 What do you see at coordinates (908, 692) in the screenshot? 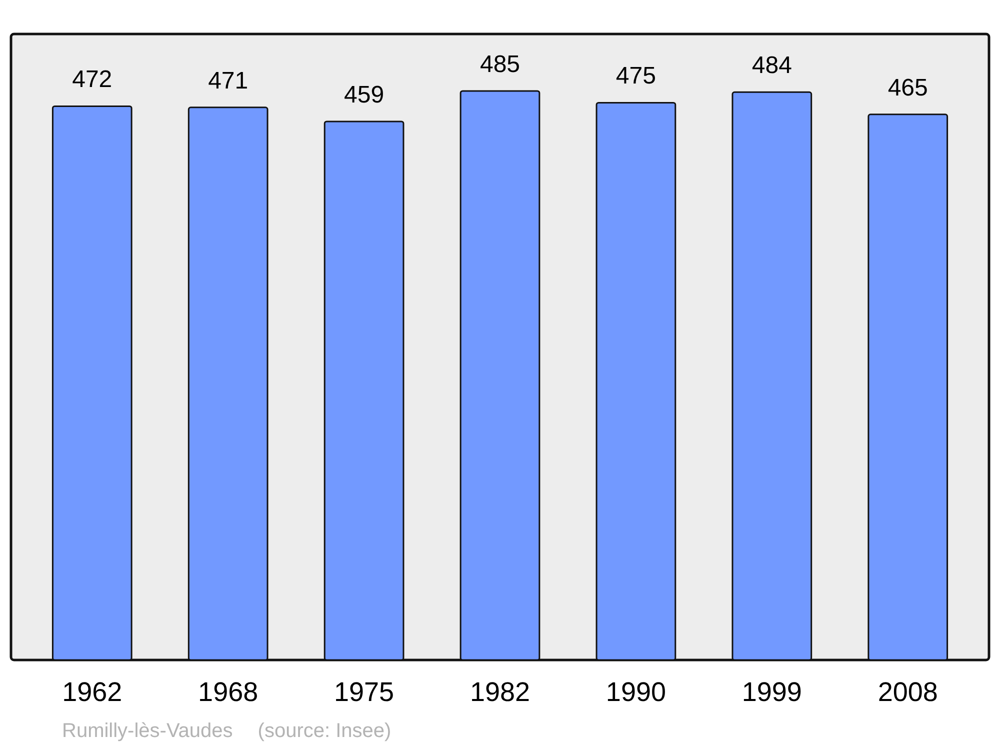
I see `x-tick-label: 2008` at bounding box center [908, 692].